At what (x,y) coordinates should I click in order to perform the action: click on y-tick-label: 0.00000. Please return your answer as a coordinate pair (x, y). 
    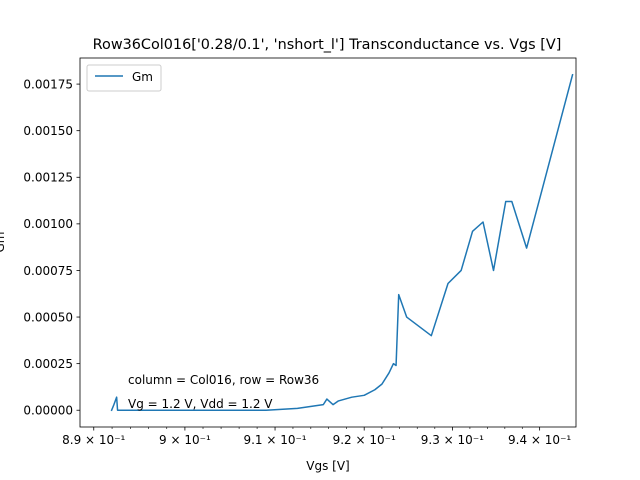
    Looking at the image, I should click on (48, 411).